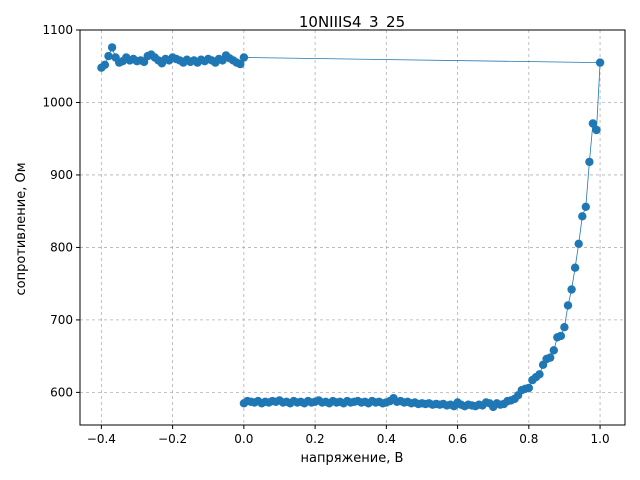  What do you see at coordinates (61, 175) in the screenshot?
I see `y-tick-label: 900` at bounding box center [61, 175].